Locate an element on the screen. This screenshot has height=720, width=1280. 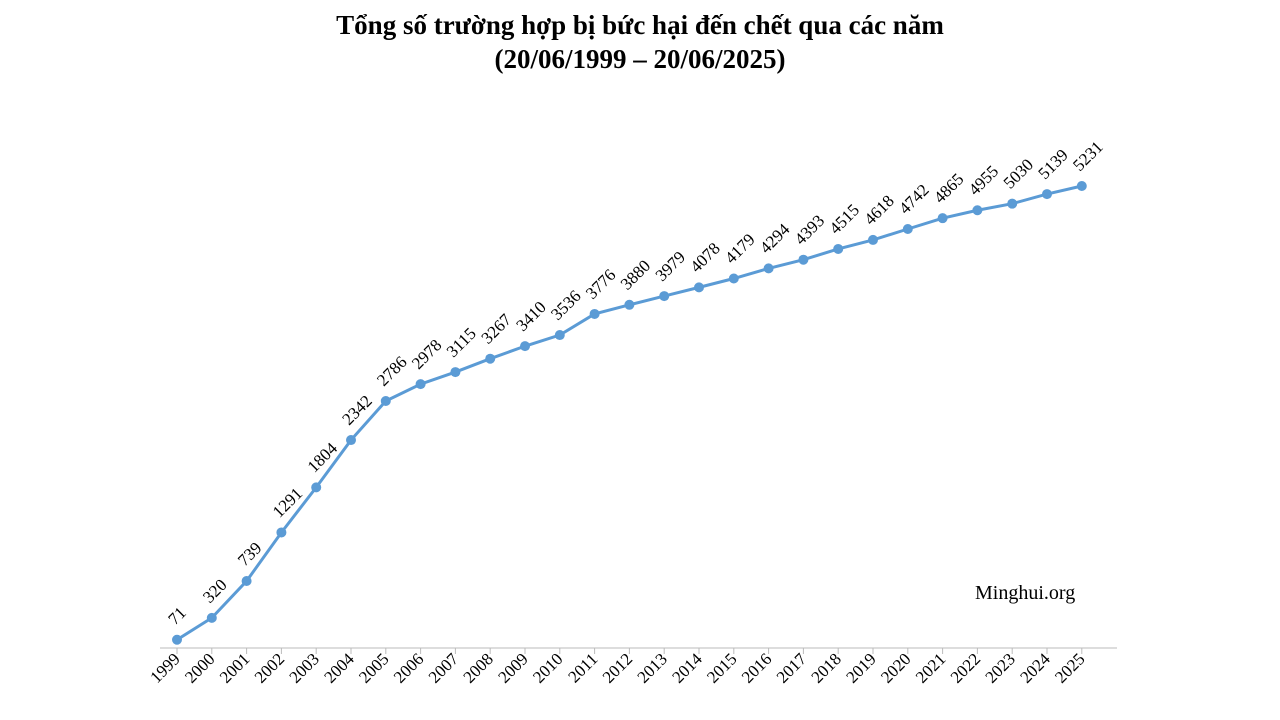
data-label: 4865 is located at coordinates (948, 188).